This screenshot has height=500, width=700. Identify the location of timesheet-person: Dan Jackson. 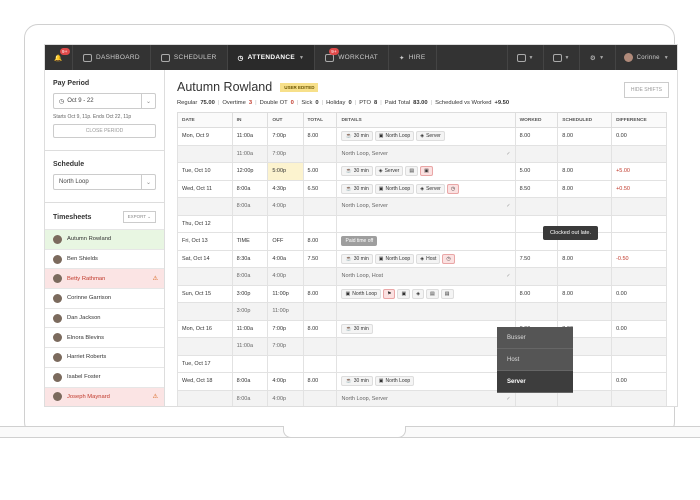
(104, 317).